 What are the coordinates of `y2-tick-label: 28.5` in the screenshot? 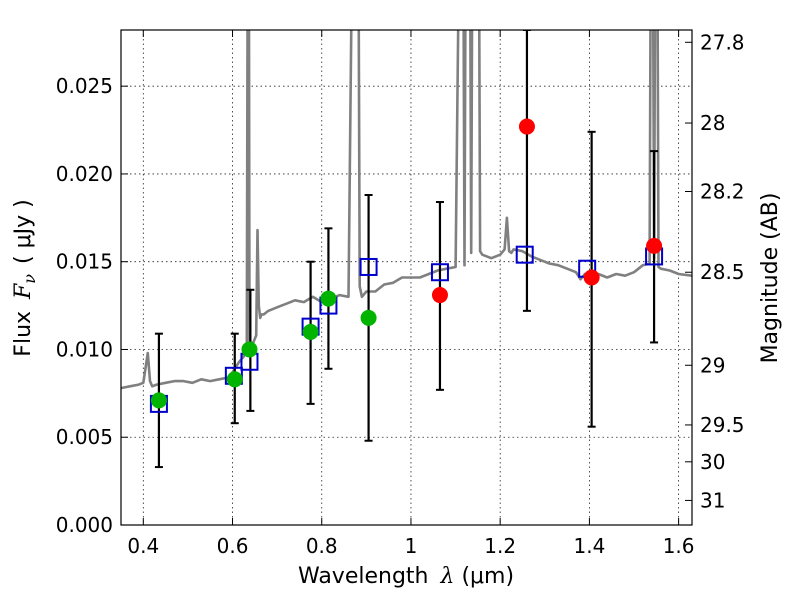 It's located at (722, 272).